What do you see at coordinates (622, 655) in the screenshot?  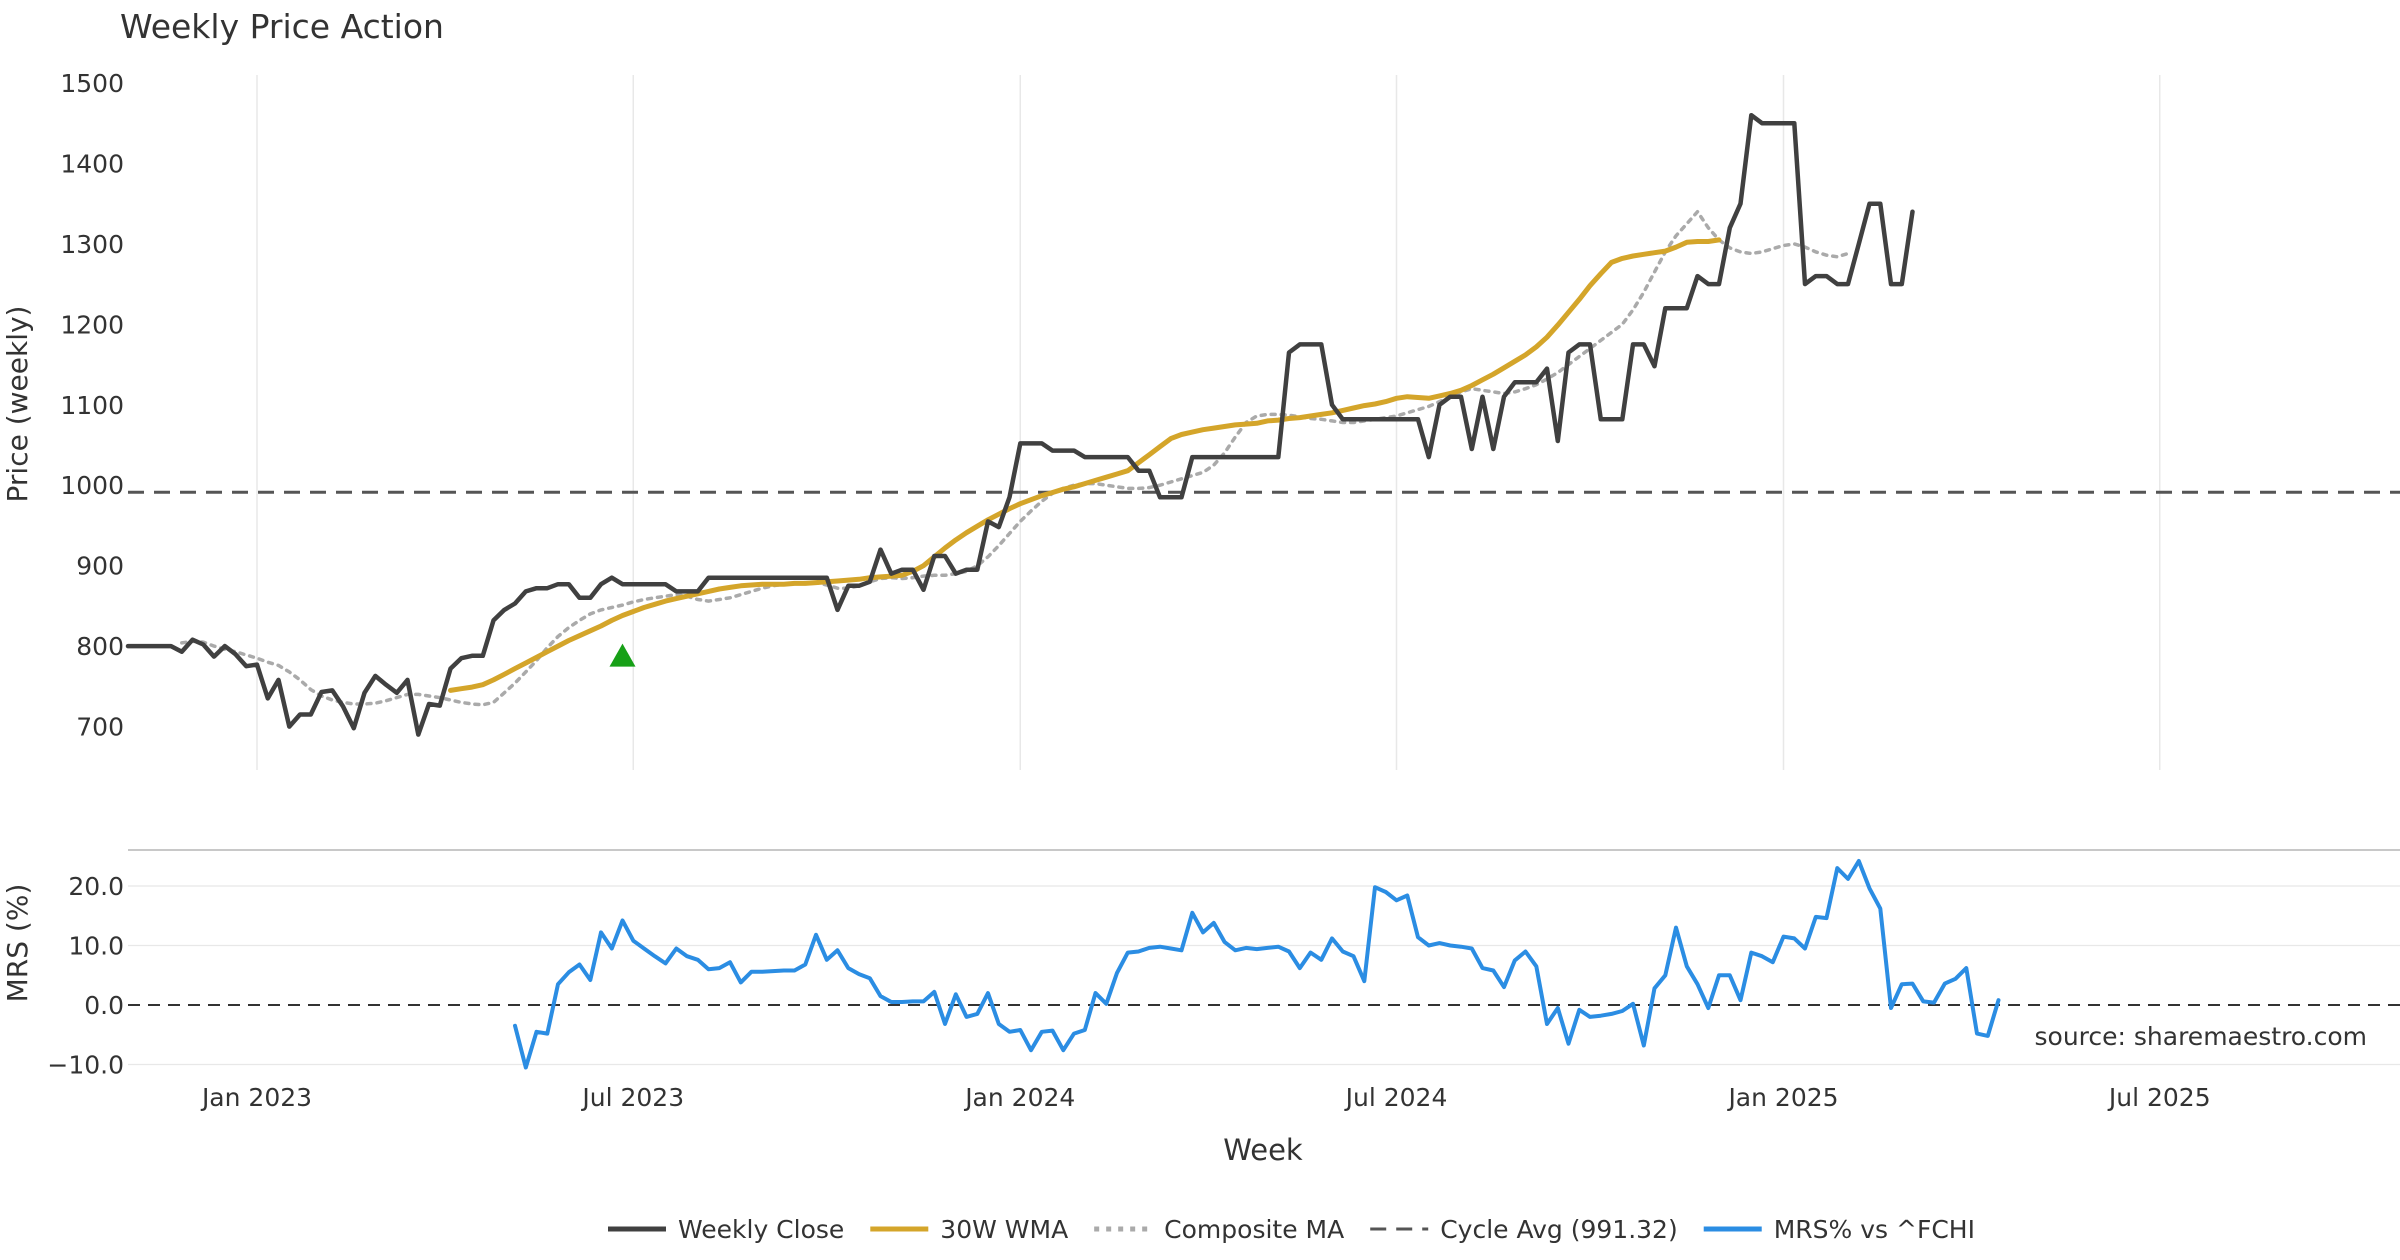 I see `buy-signal-triangle` at bounding box center [622, 655].